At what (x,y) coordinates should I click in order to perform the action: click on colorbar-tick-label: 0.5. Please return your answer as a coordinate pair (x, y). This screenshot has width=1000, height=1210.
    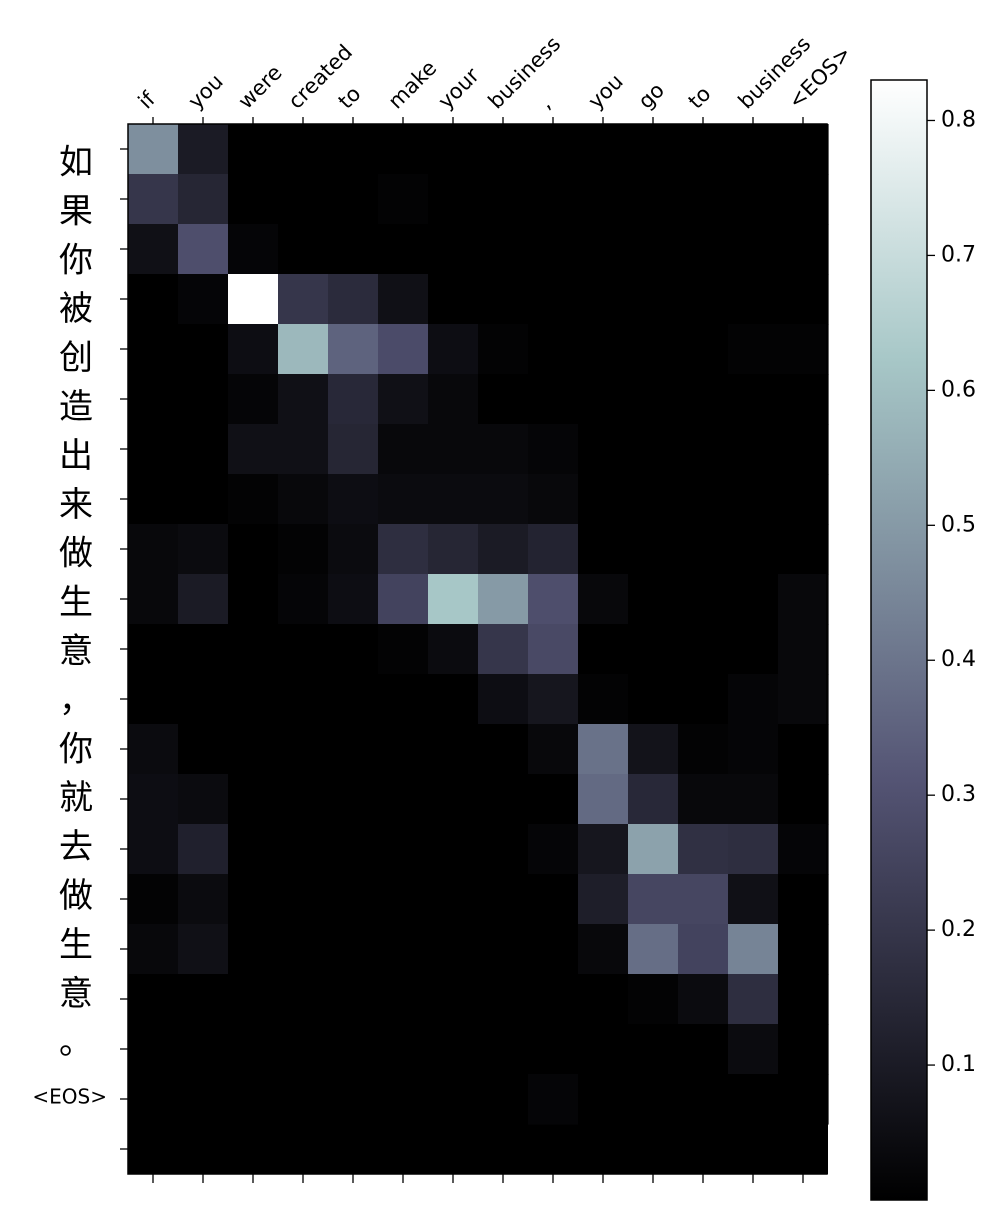
    Looking at the image, I should click on (958, 524).